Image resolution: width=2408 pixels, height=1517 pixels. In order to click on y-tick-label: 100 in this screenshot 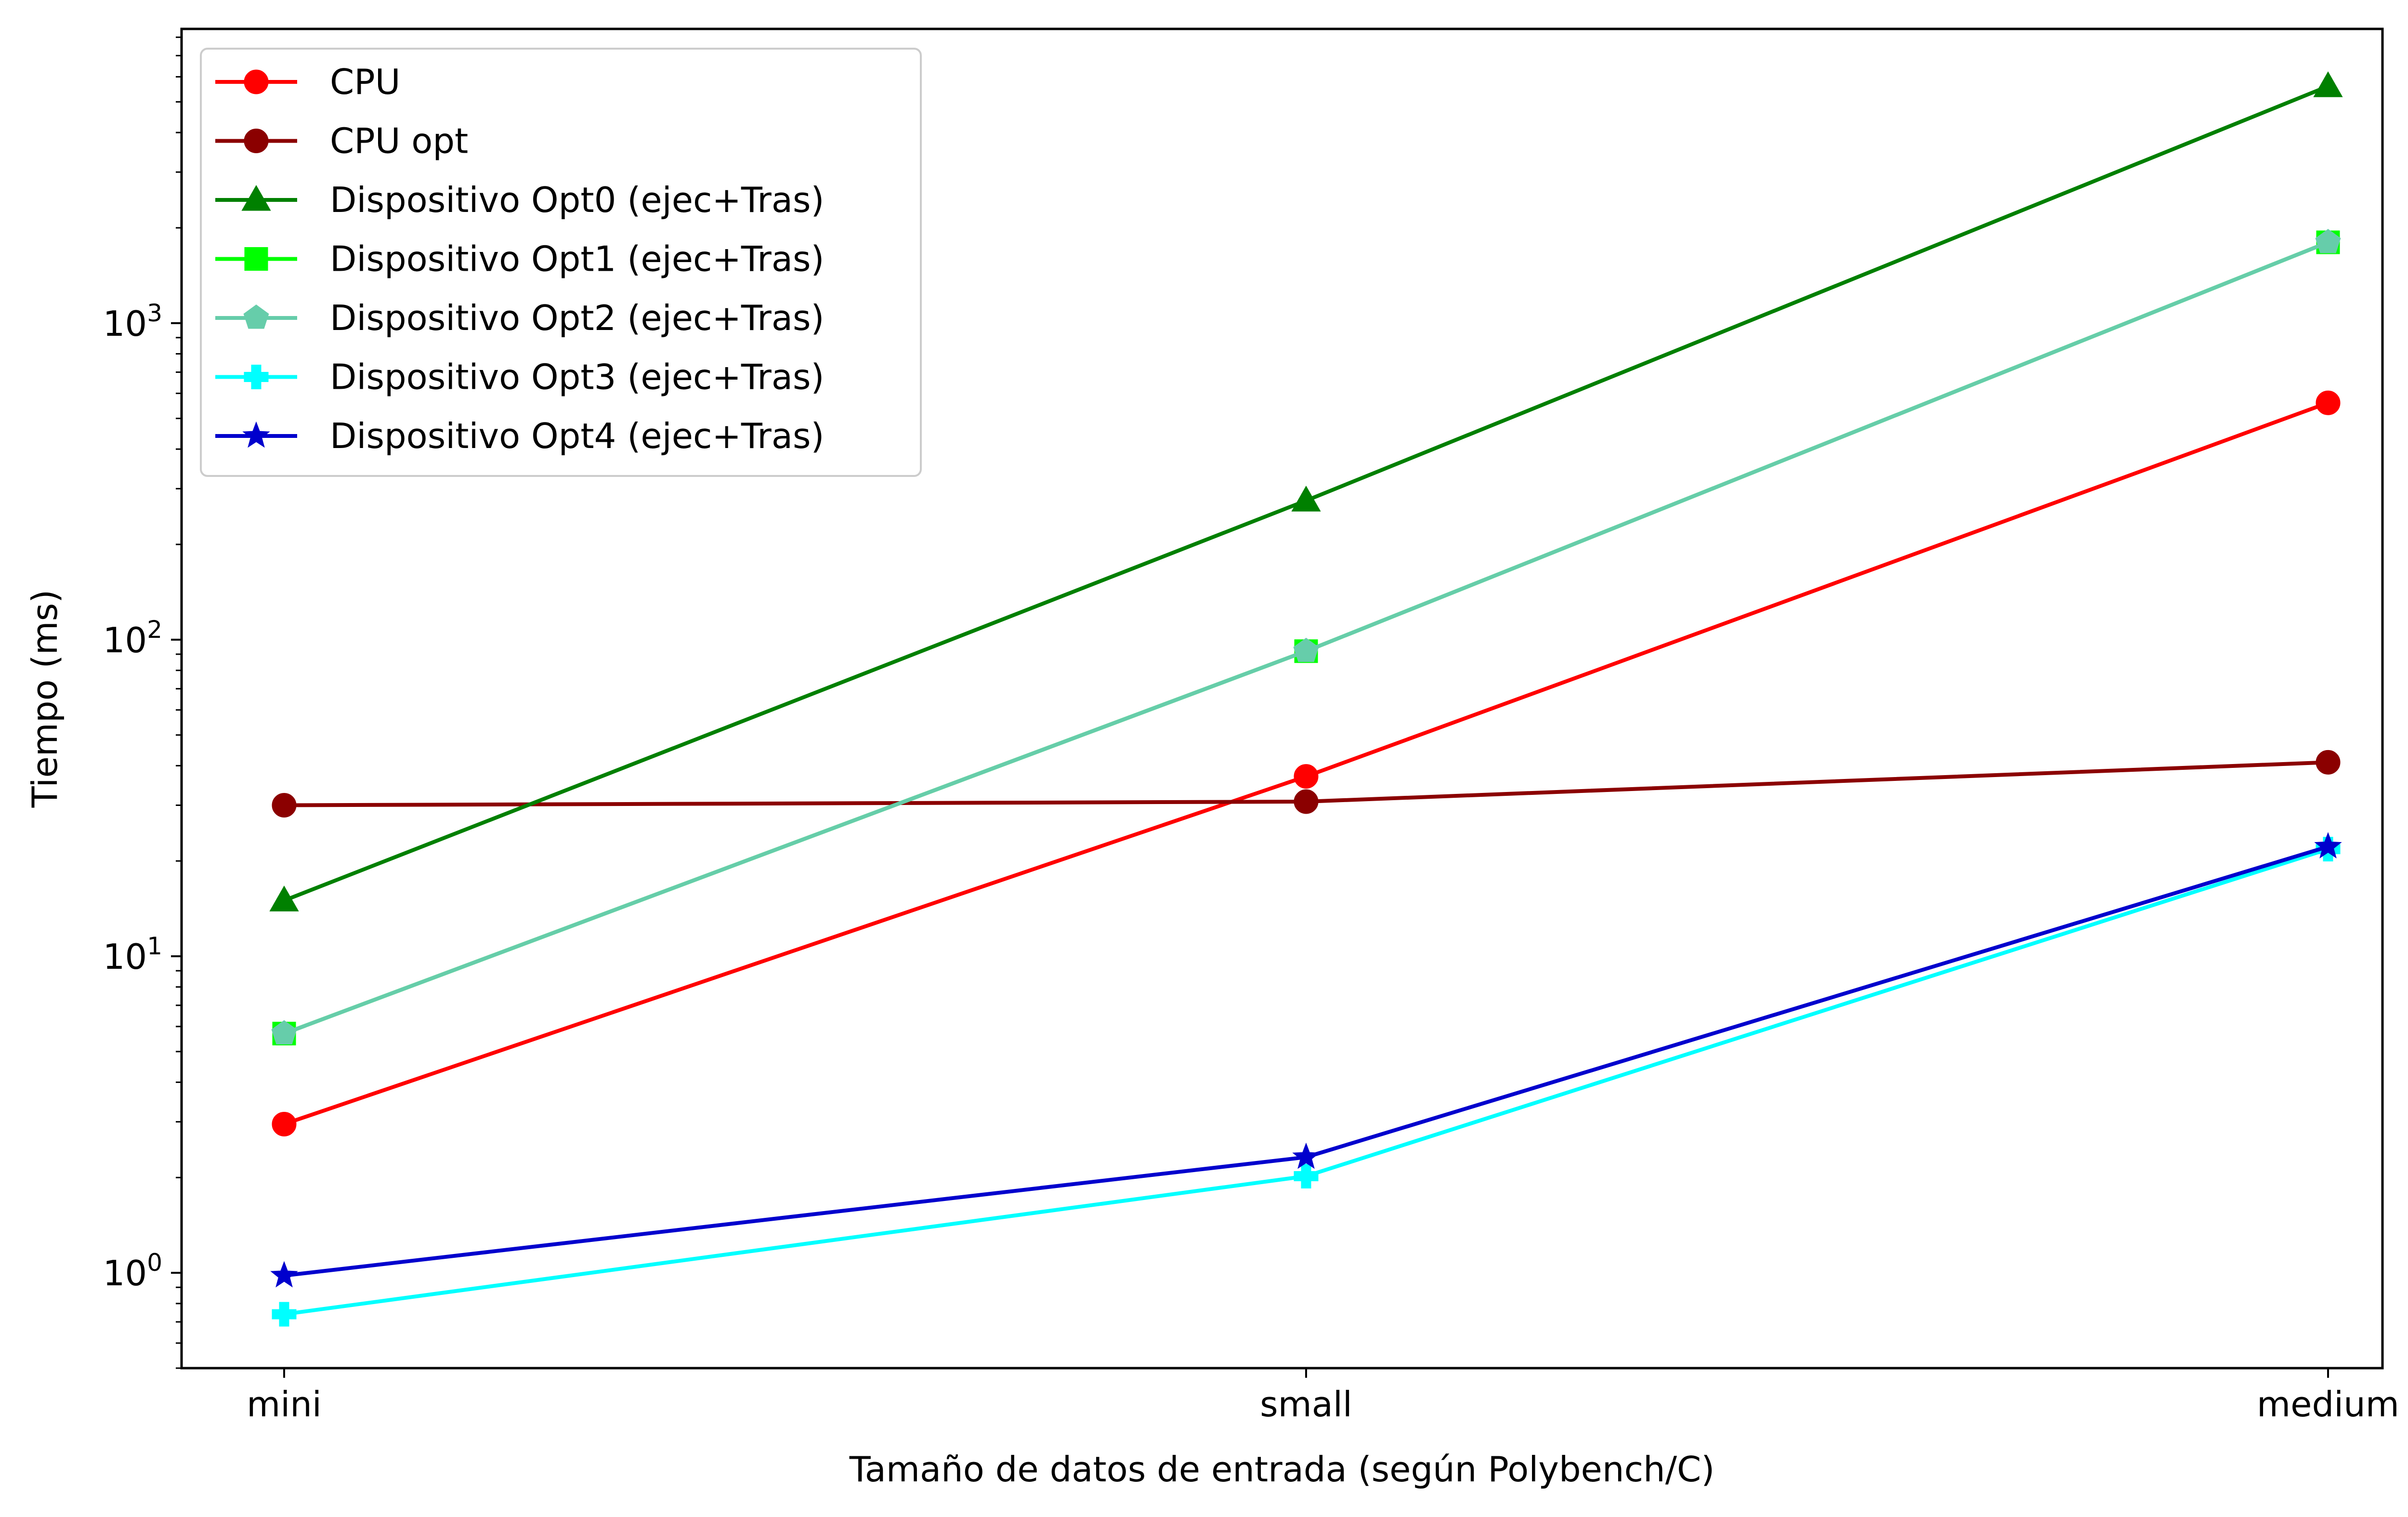, I will do `click(132, 1271)`.